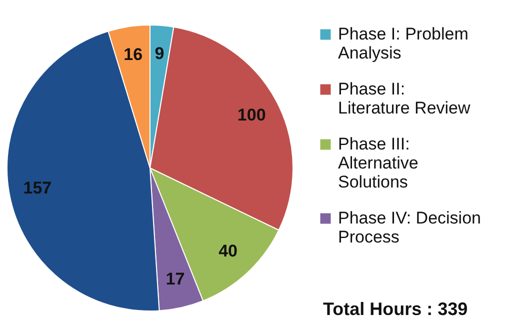 The height and width of the screenshot is (335, 517). What do you see at coordinates (409, 227) in the screenshot?
I see `legend-label: Phase IV: Decision Process` at bounding box center [409, 227].